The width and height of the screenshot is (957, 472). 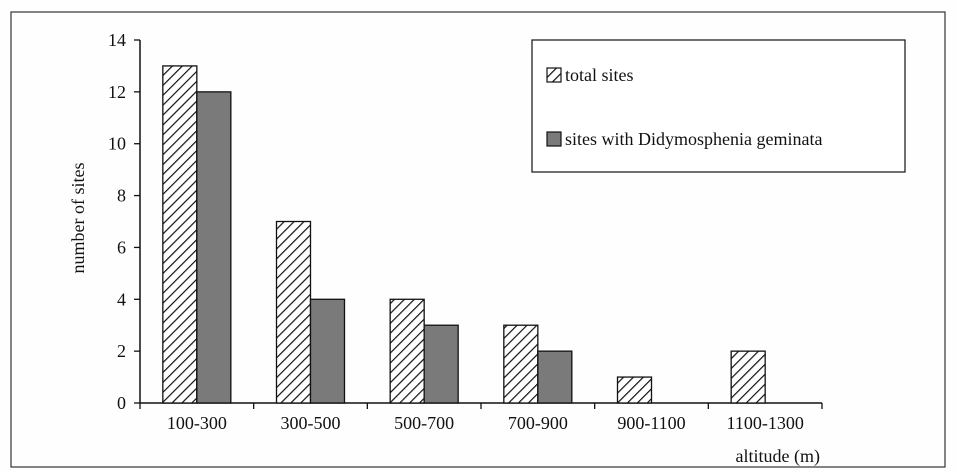 What do you see at coordinates (117, 144) in the screenshot?
I see `y-tick-label: 10` at bounding box center [117, 144].